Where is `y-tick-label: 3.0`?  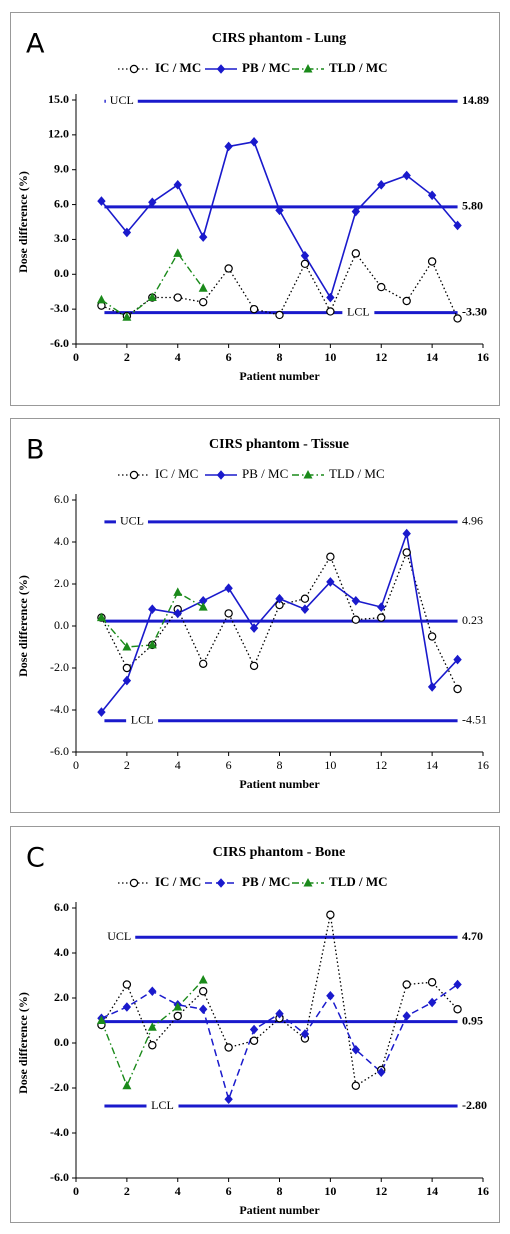 y-tick-label: 3.0 is located at coordinates (61, 238).